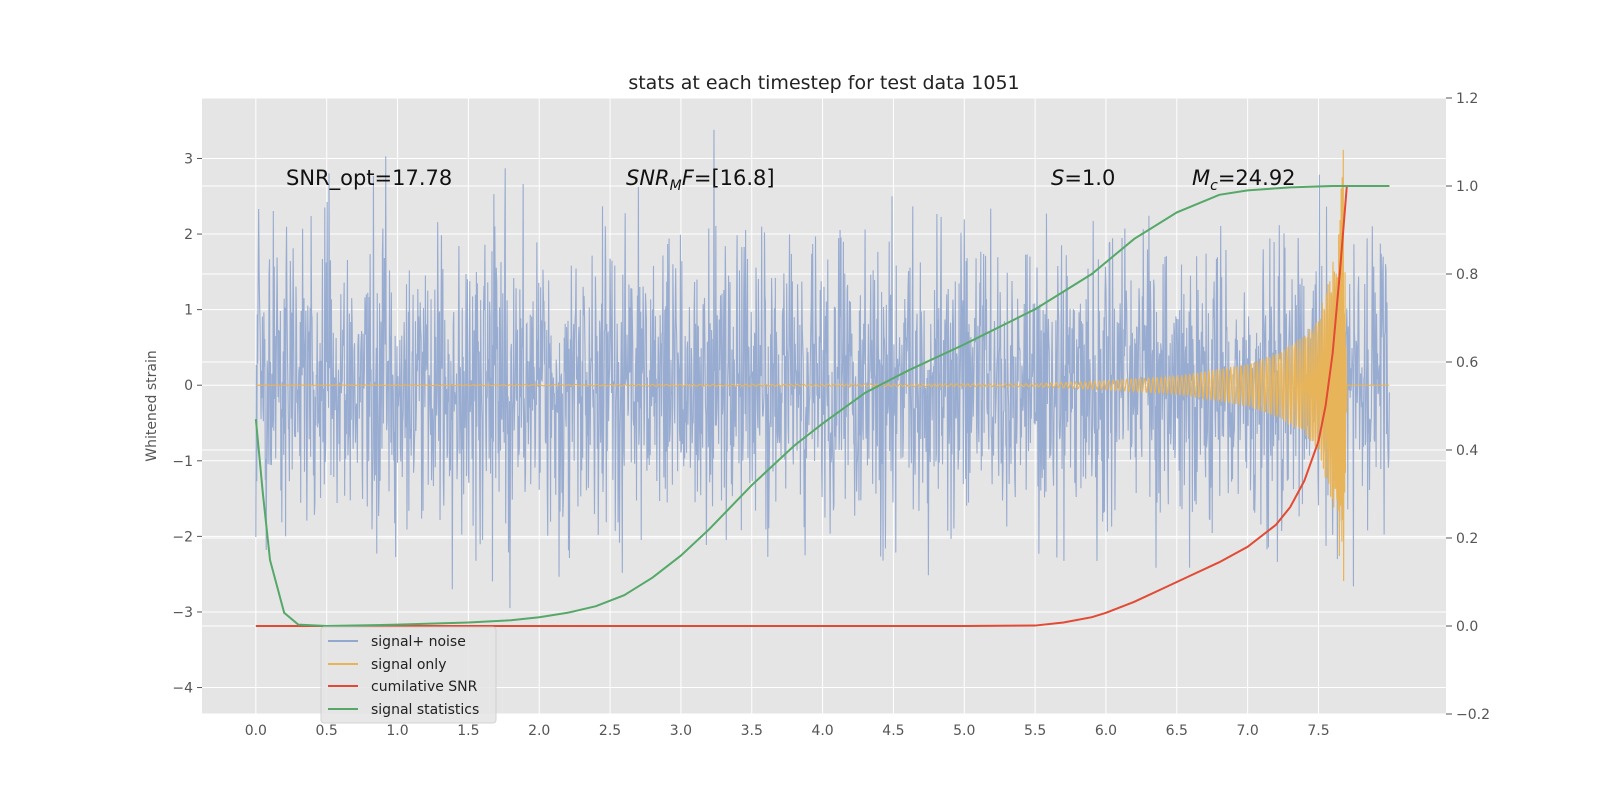 The height and width of the screenshot is (800, 1600). Describe the element at coordinates (1248, 731) in the screenshot. I see `x-tick-label: 7.0` at that location.